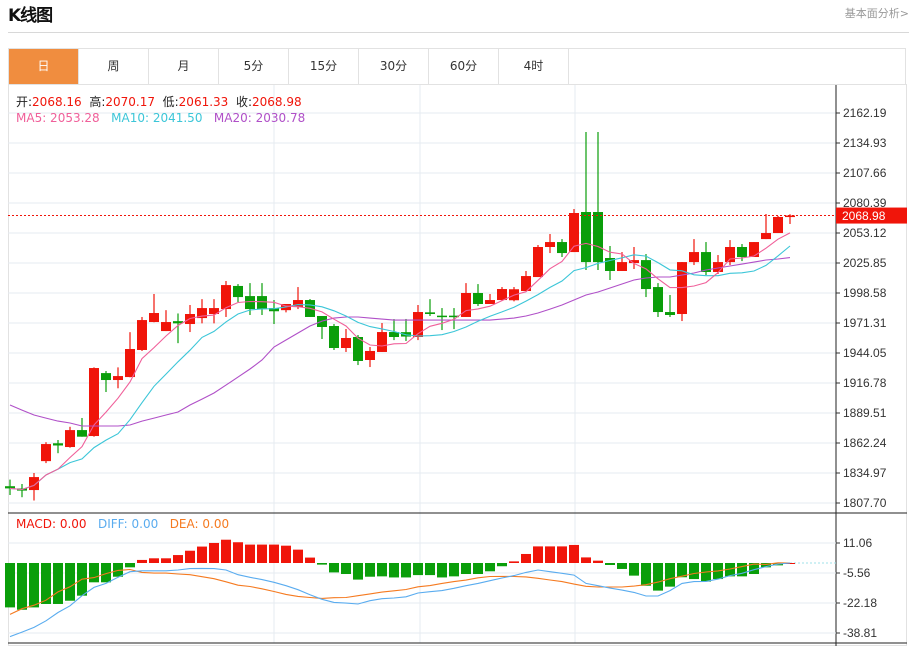  I want to click on macd-tick-label: 11.06, so click(857, 543).